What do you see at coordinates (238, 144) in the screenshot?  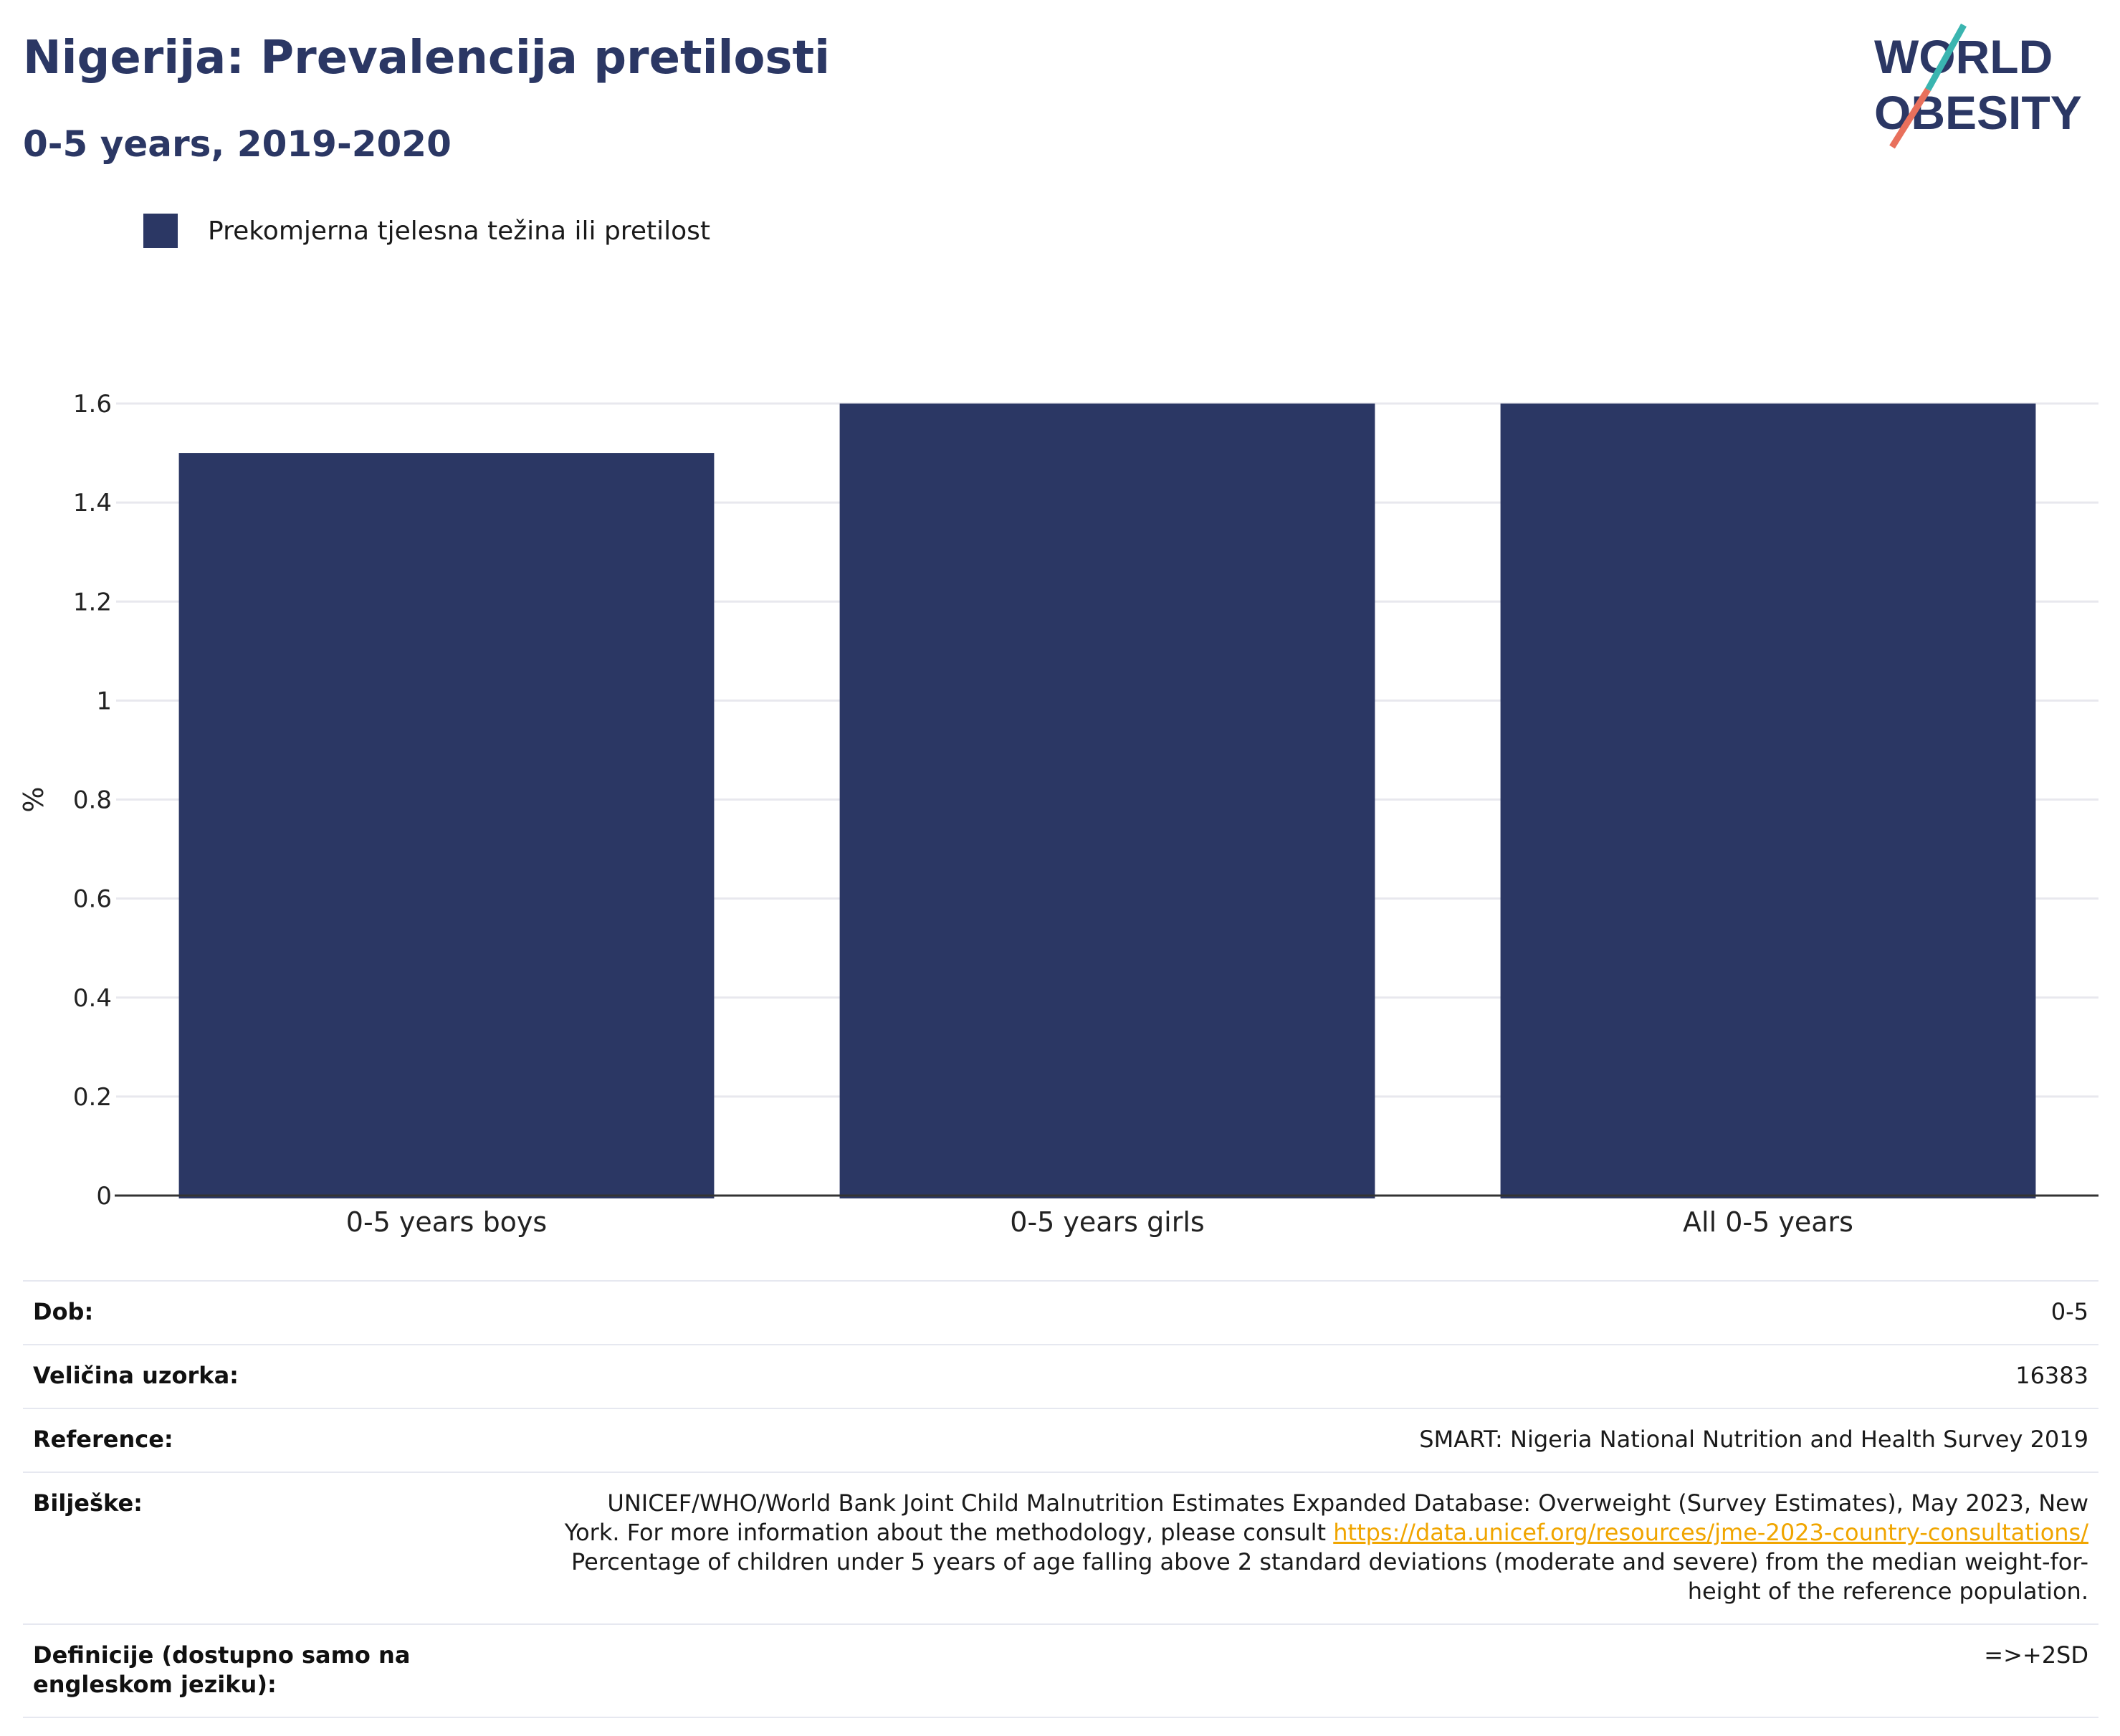 I see `chart-subtitle: 0-5 years, 2019-2020` at bounding box center [238, 144].